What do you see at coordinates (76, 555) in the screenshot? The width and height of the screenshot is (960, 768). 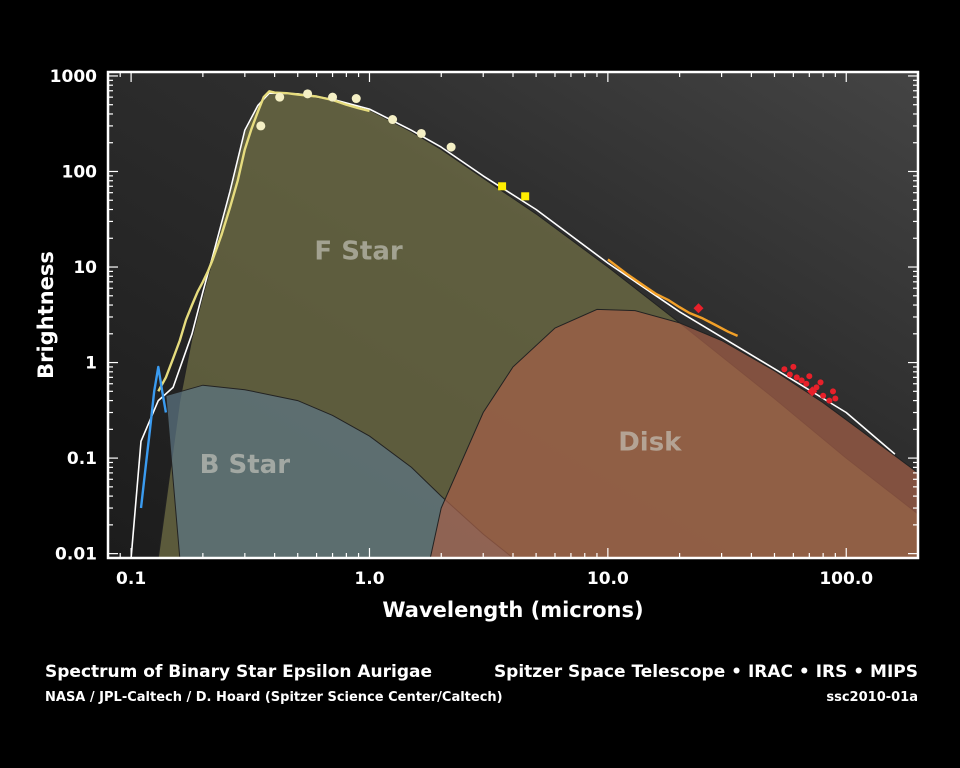 I see `y-tick-label: 0.01` at bounding box center [76, 555].